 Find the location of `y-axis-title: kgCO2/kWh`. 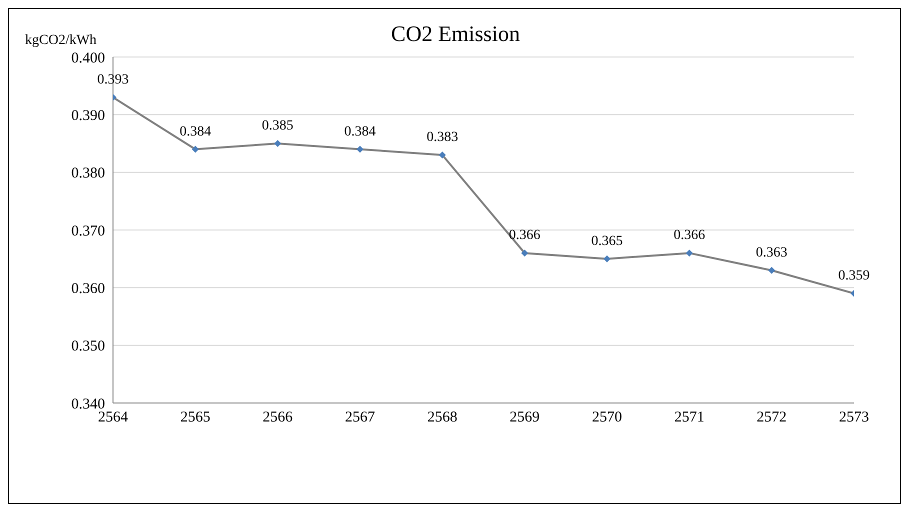

y-axis-title: kgCO2/kWh is located at coordinates (61, 41).